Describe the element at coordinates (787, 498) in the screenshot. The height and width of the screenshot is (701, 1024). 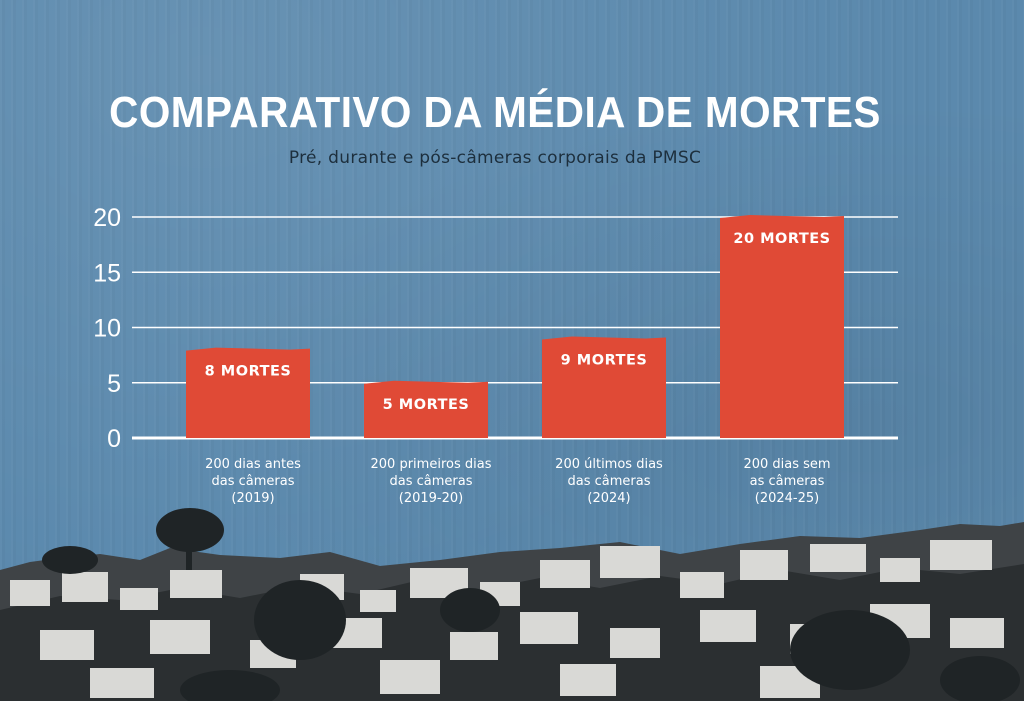
I see `category-label-line: (2024-25)` at that location.